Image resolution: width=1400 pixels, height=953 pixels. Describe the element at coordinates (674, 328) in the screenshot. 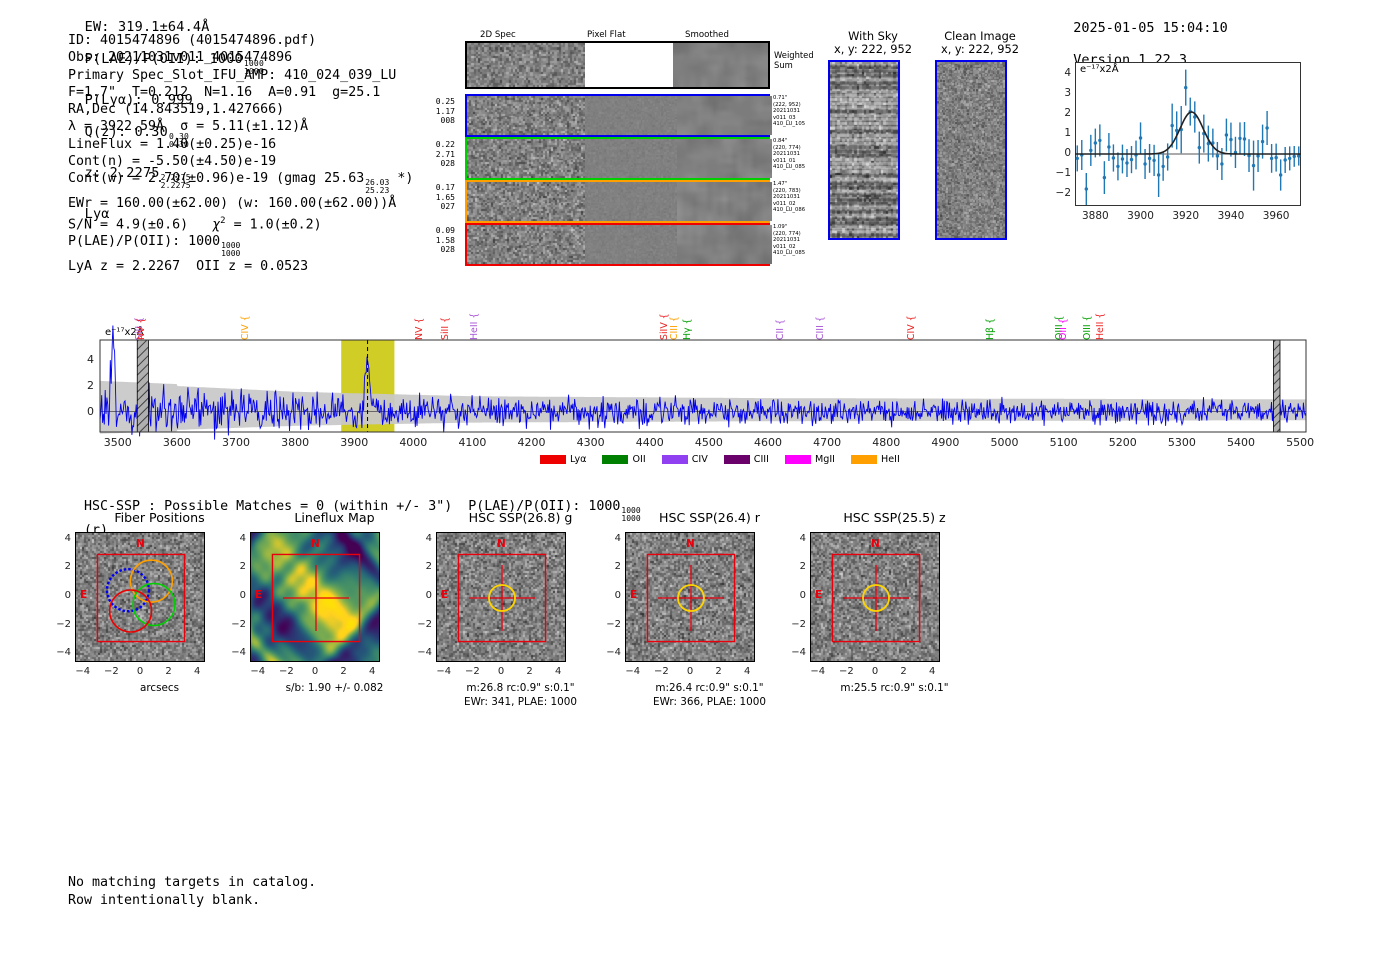

I see `emission-line-label-ciii-6: CIII {` at that location.